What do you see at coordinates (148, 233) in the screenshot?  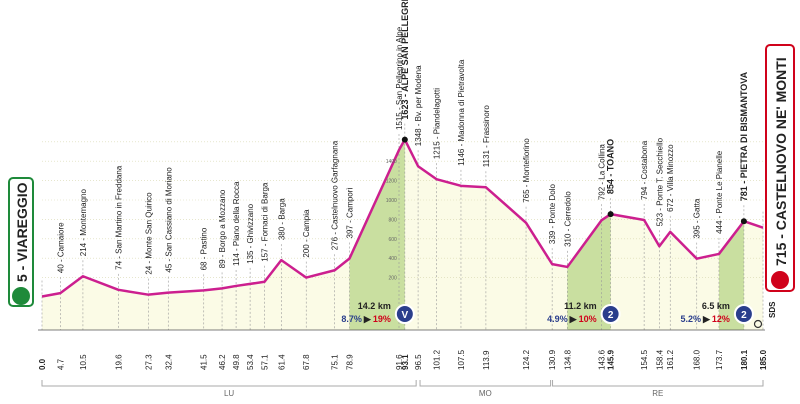 I see `waypoint-label: 24 - Monte San Quirico` at bounding box center [148, 233].